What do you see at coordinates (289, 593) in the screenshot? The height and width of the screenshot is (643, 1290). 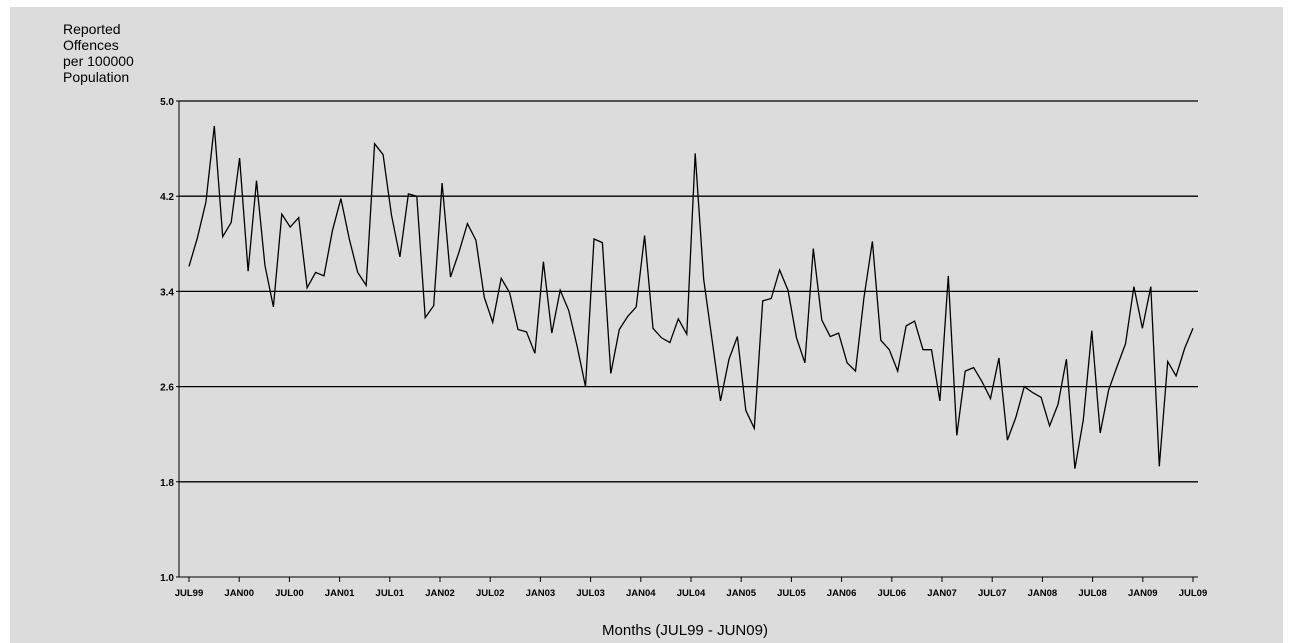 I see `x-tick-label: JUL00` at bounding box center [289, 593].